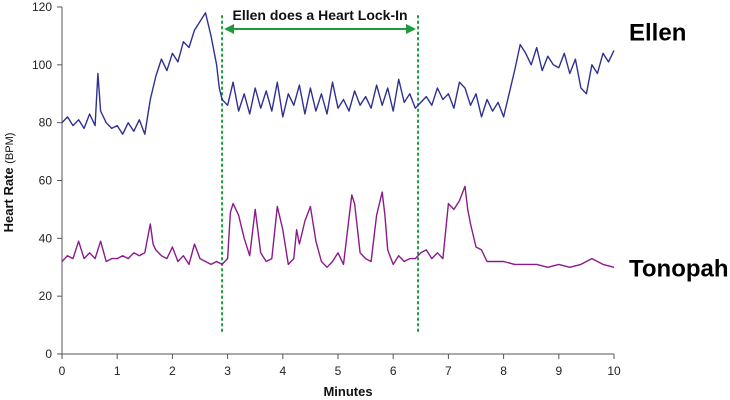 This screenshot has width=730, height=400. What do you see at coordinates (614, 371) in the screenshot?
I see `x-tick-label: 10` at bounding box center [614, 371].